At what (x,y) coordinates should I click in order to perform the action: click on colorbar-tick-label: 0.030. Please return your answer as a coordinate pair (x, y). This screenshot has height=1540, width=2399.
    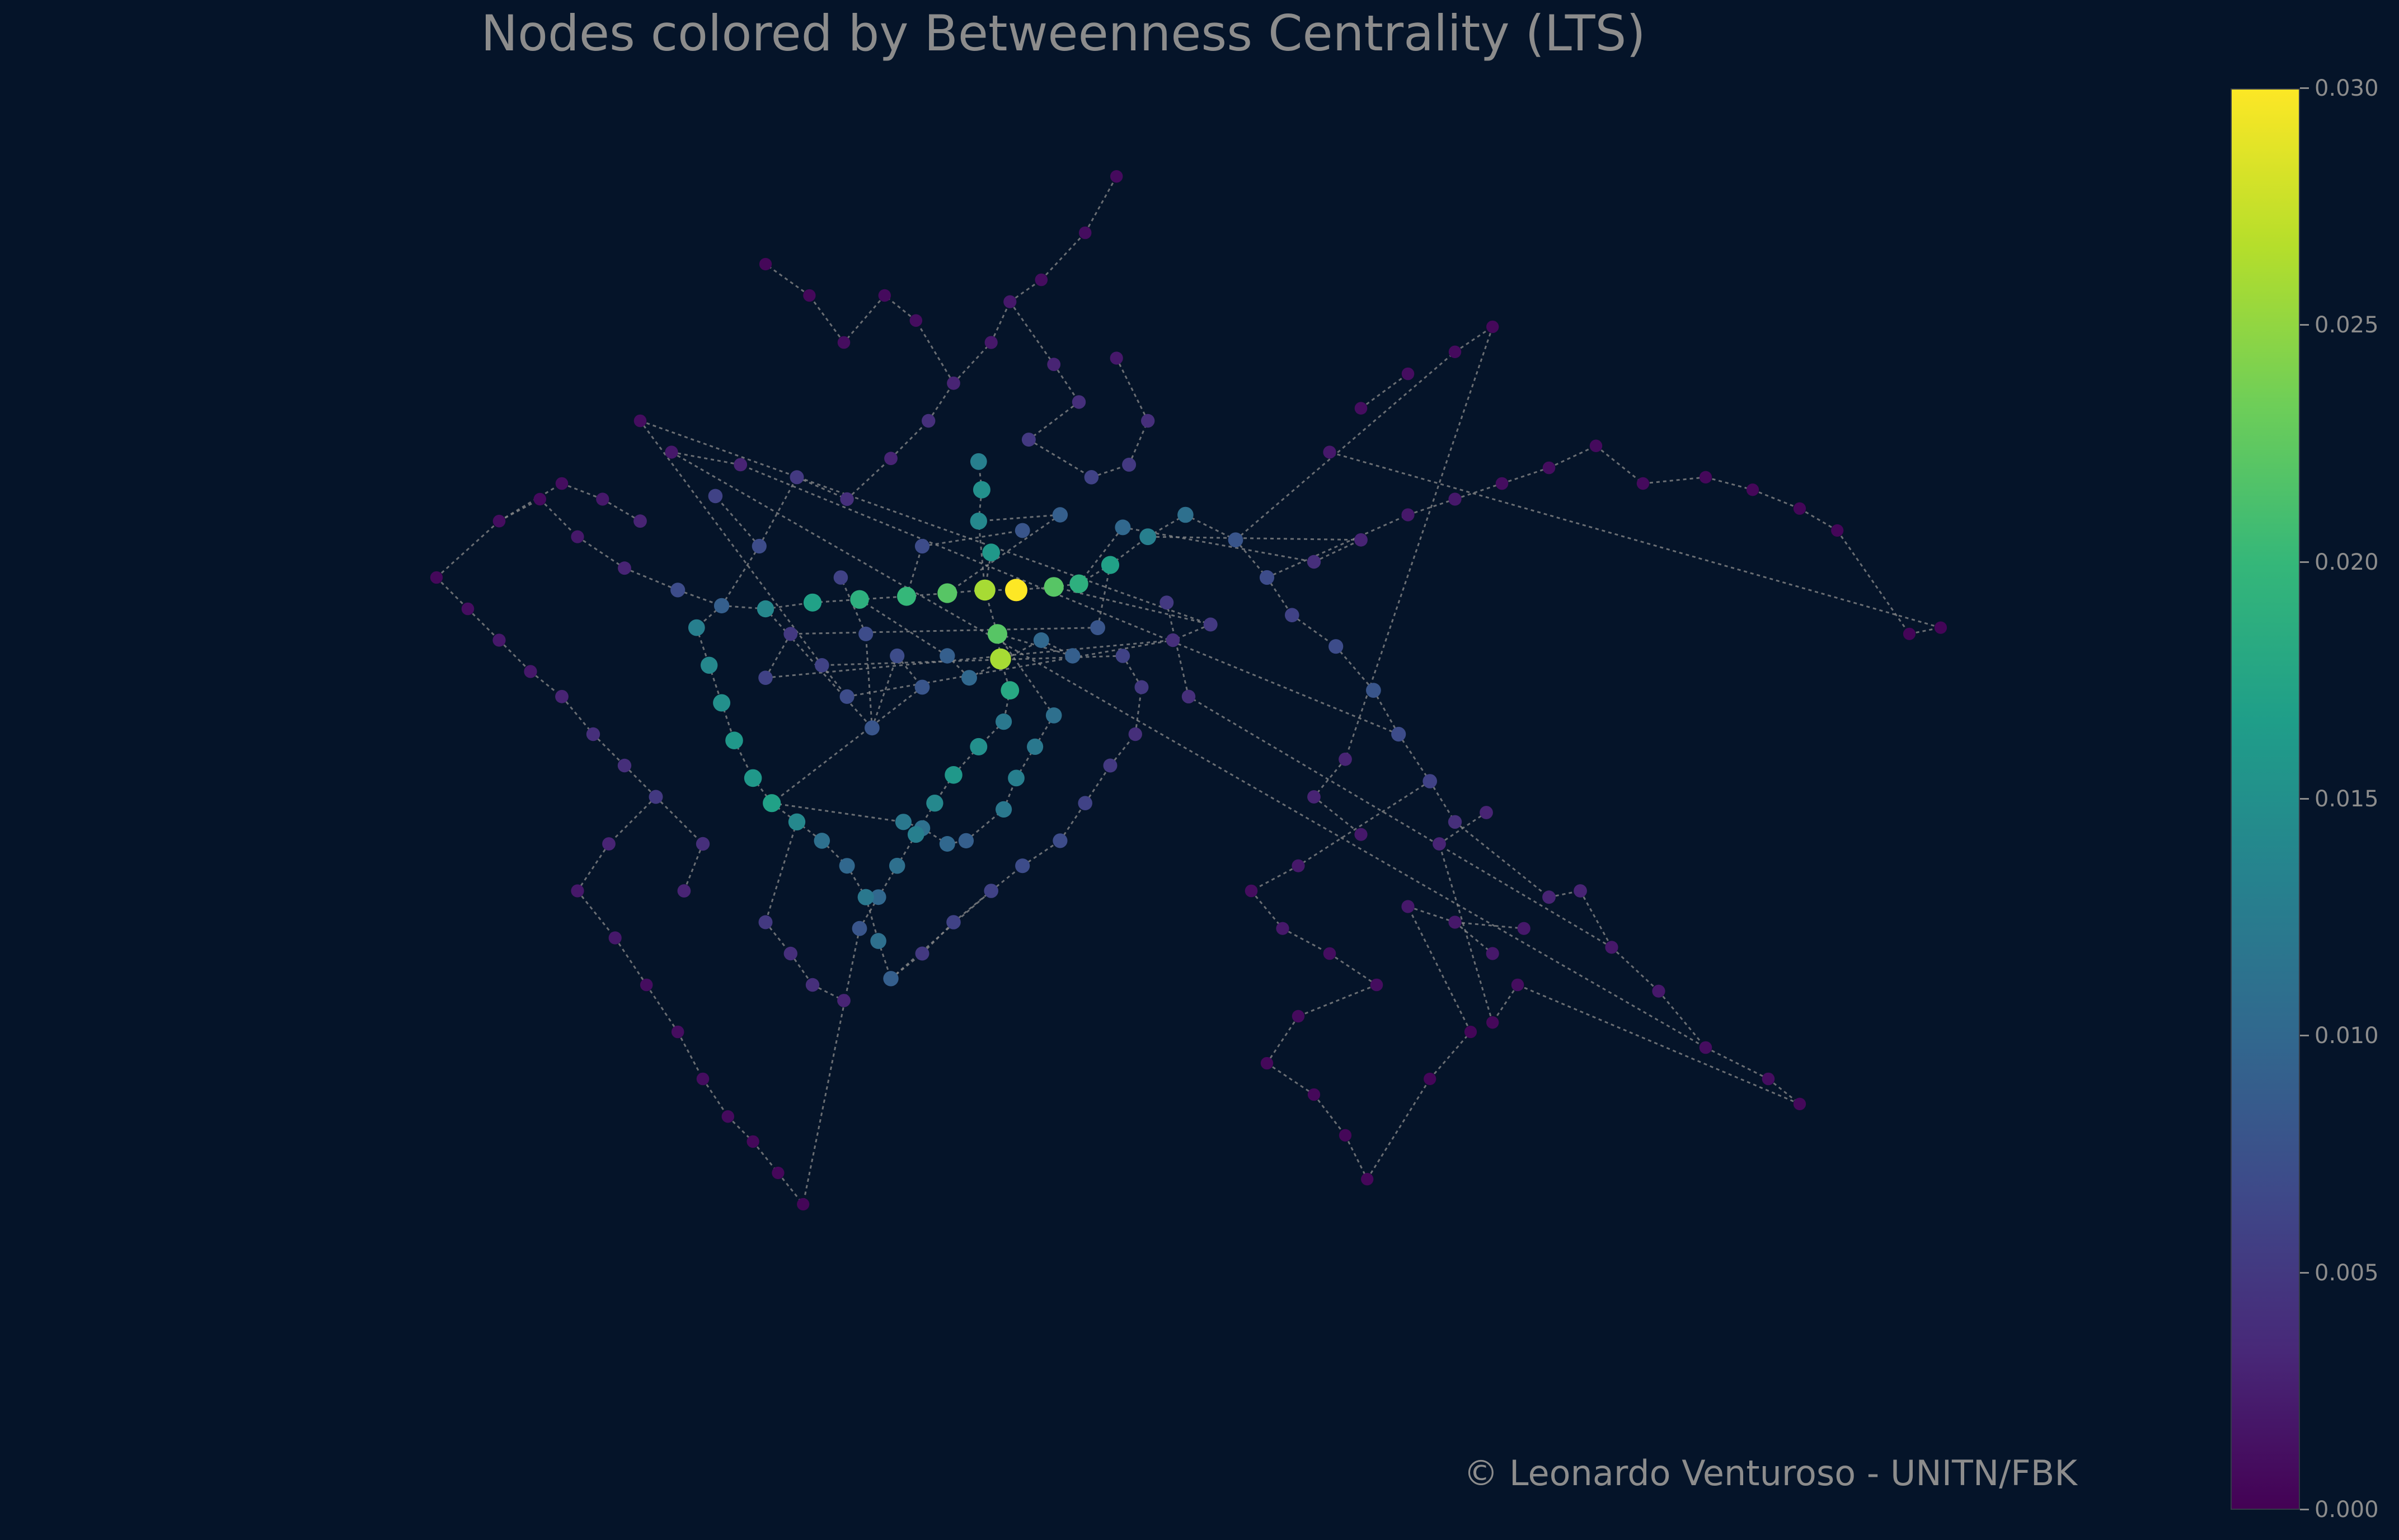
    Looking at the image, I should click on (2347, 88).